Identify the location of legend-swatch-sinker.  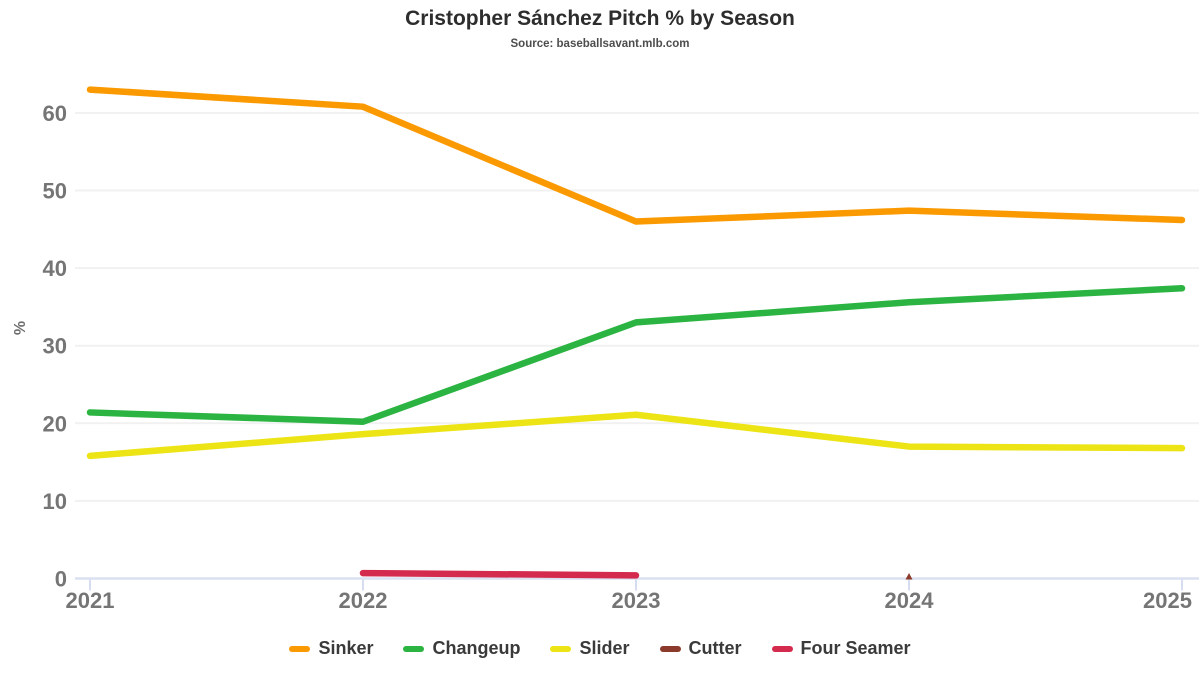
(300, 648).